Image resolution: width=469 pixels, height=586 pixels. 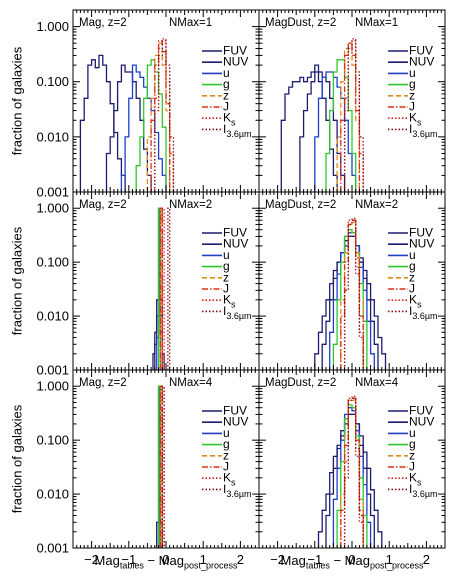 What do you see at coordinates (17, 459) in the screenshot?
I see `y-axis-label-row-3: fraction of galaxies` at bounding box center [17, 459].